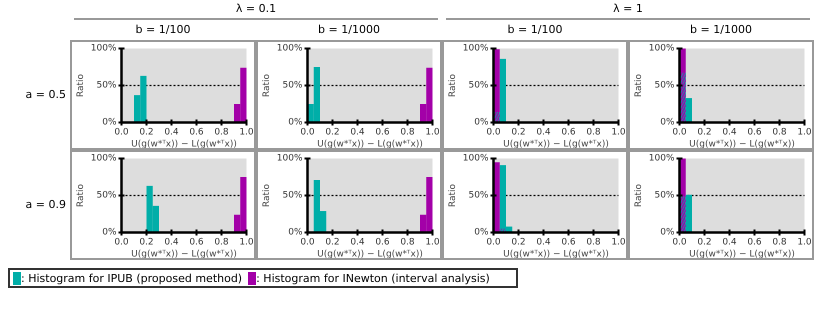 The image size is (831, 316). I want to click on text: a = 0.5, so click(46, 95).